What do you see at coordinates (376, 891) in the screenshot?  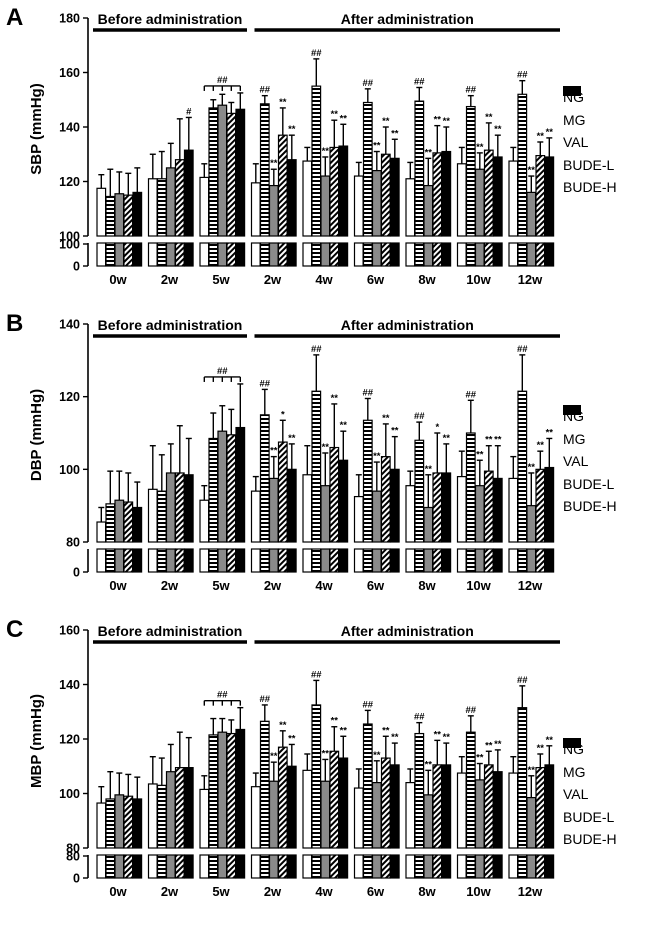 I see `x-tick-label: 6w` at bounding box center [376, 891].